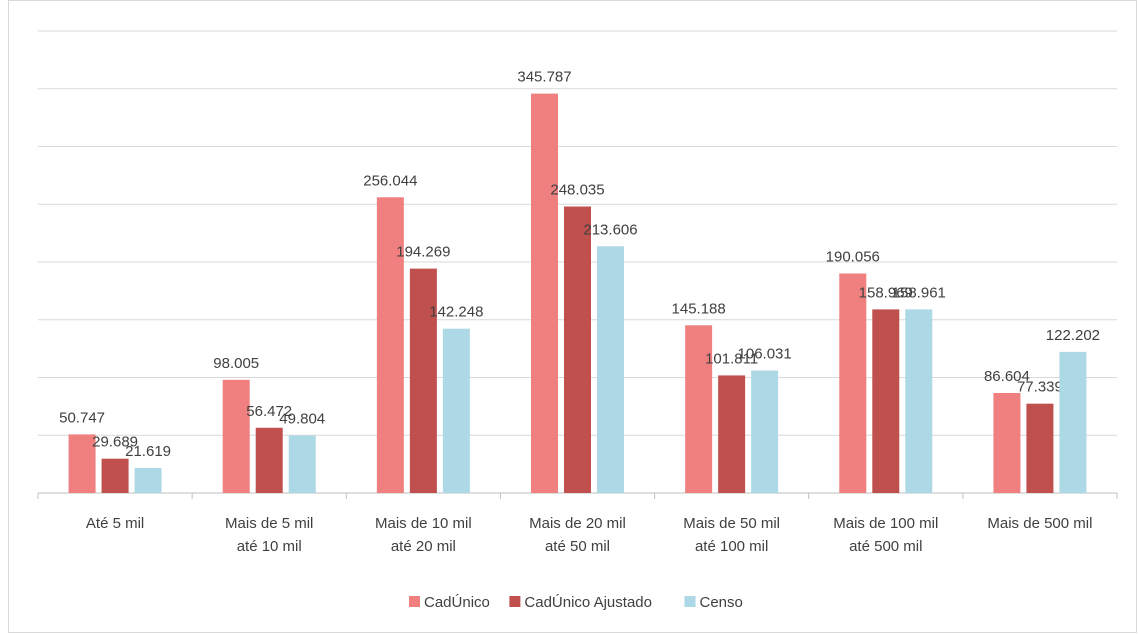 This screenshot has width=1138, height=634. What do you see at coordinates (577, 523) in the screenshot?
I see `x-tick-label-line: Mais de 20 mil` at bounding box center [577, 523].